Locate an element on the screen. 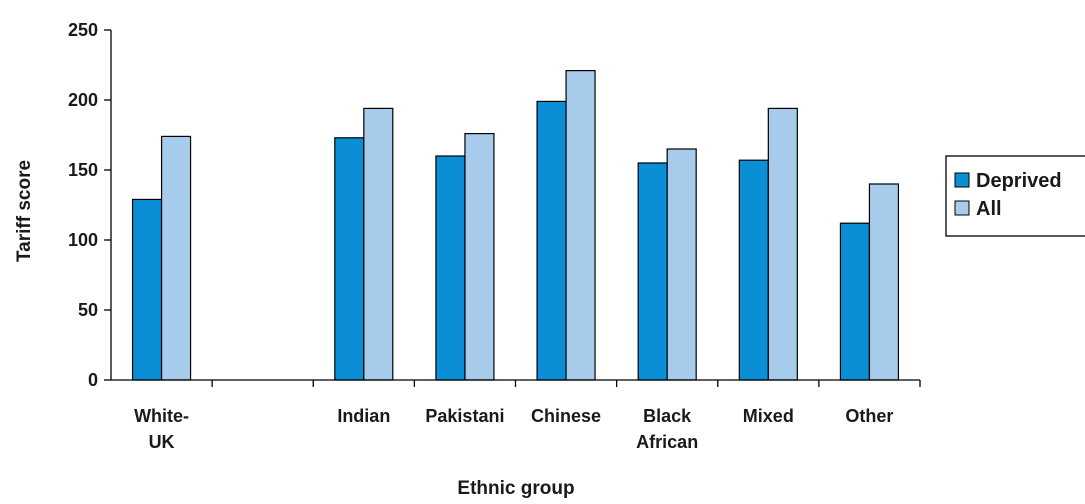 The height and width of the screenshot is (504, 1085). x-tick-label: UK is located at coordinates (162, 442).